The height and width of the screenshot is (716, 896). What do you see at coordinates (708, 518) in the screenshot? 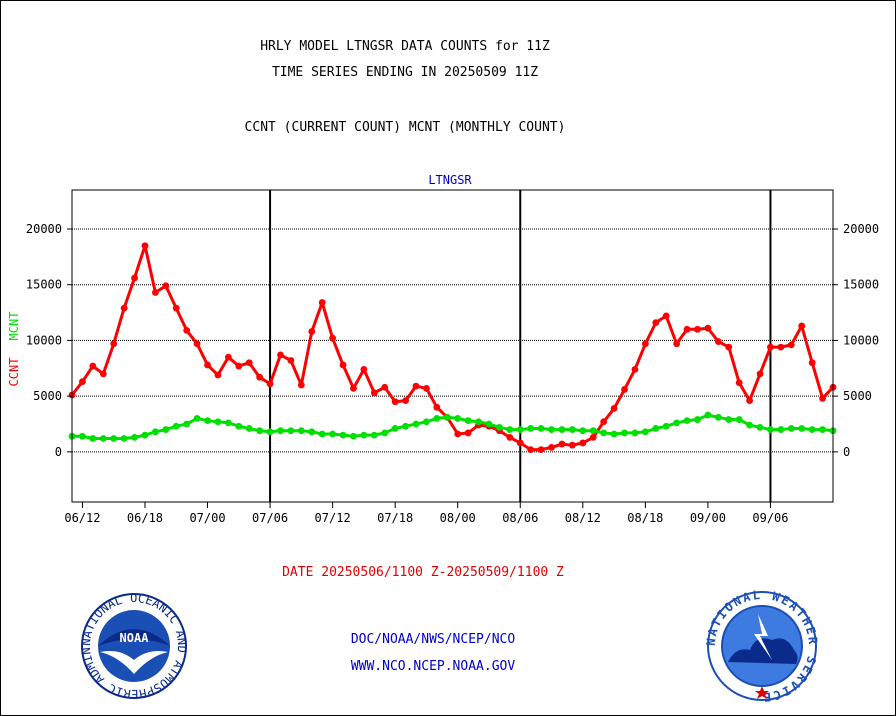
I see `x-tick-label: 09/00` at bounding box center [708, 518].